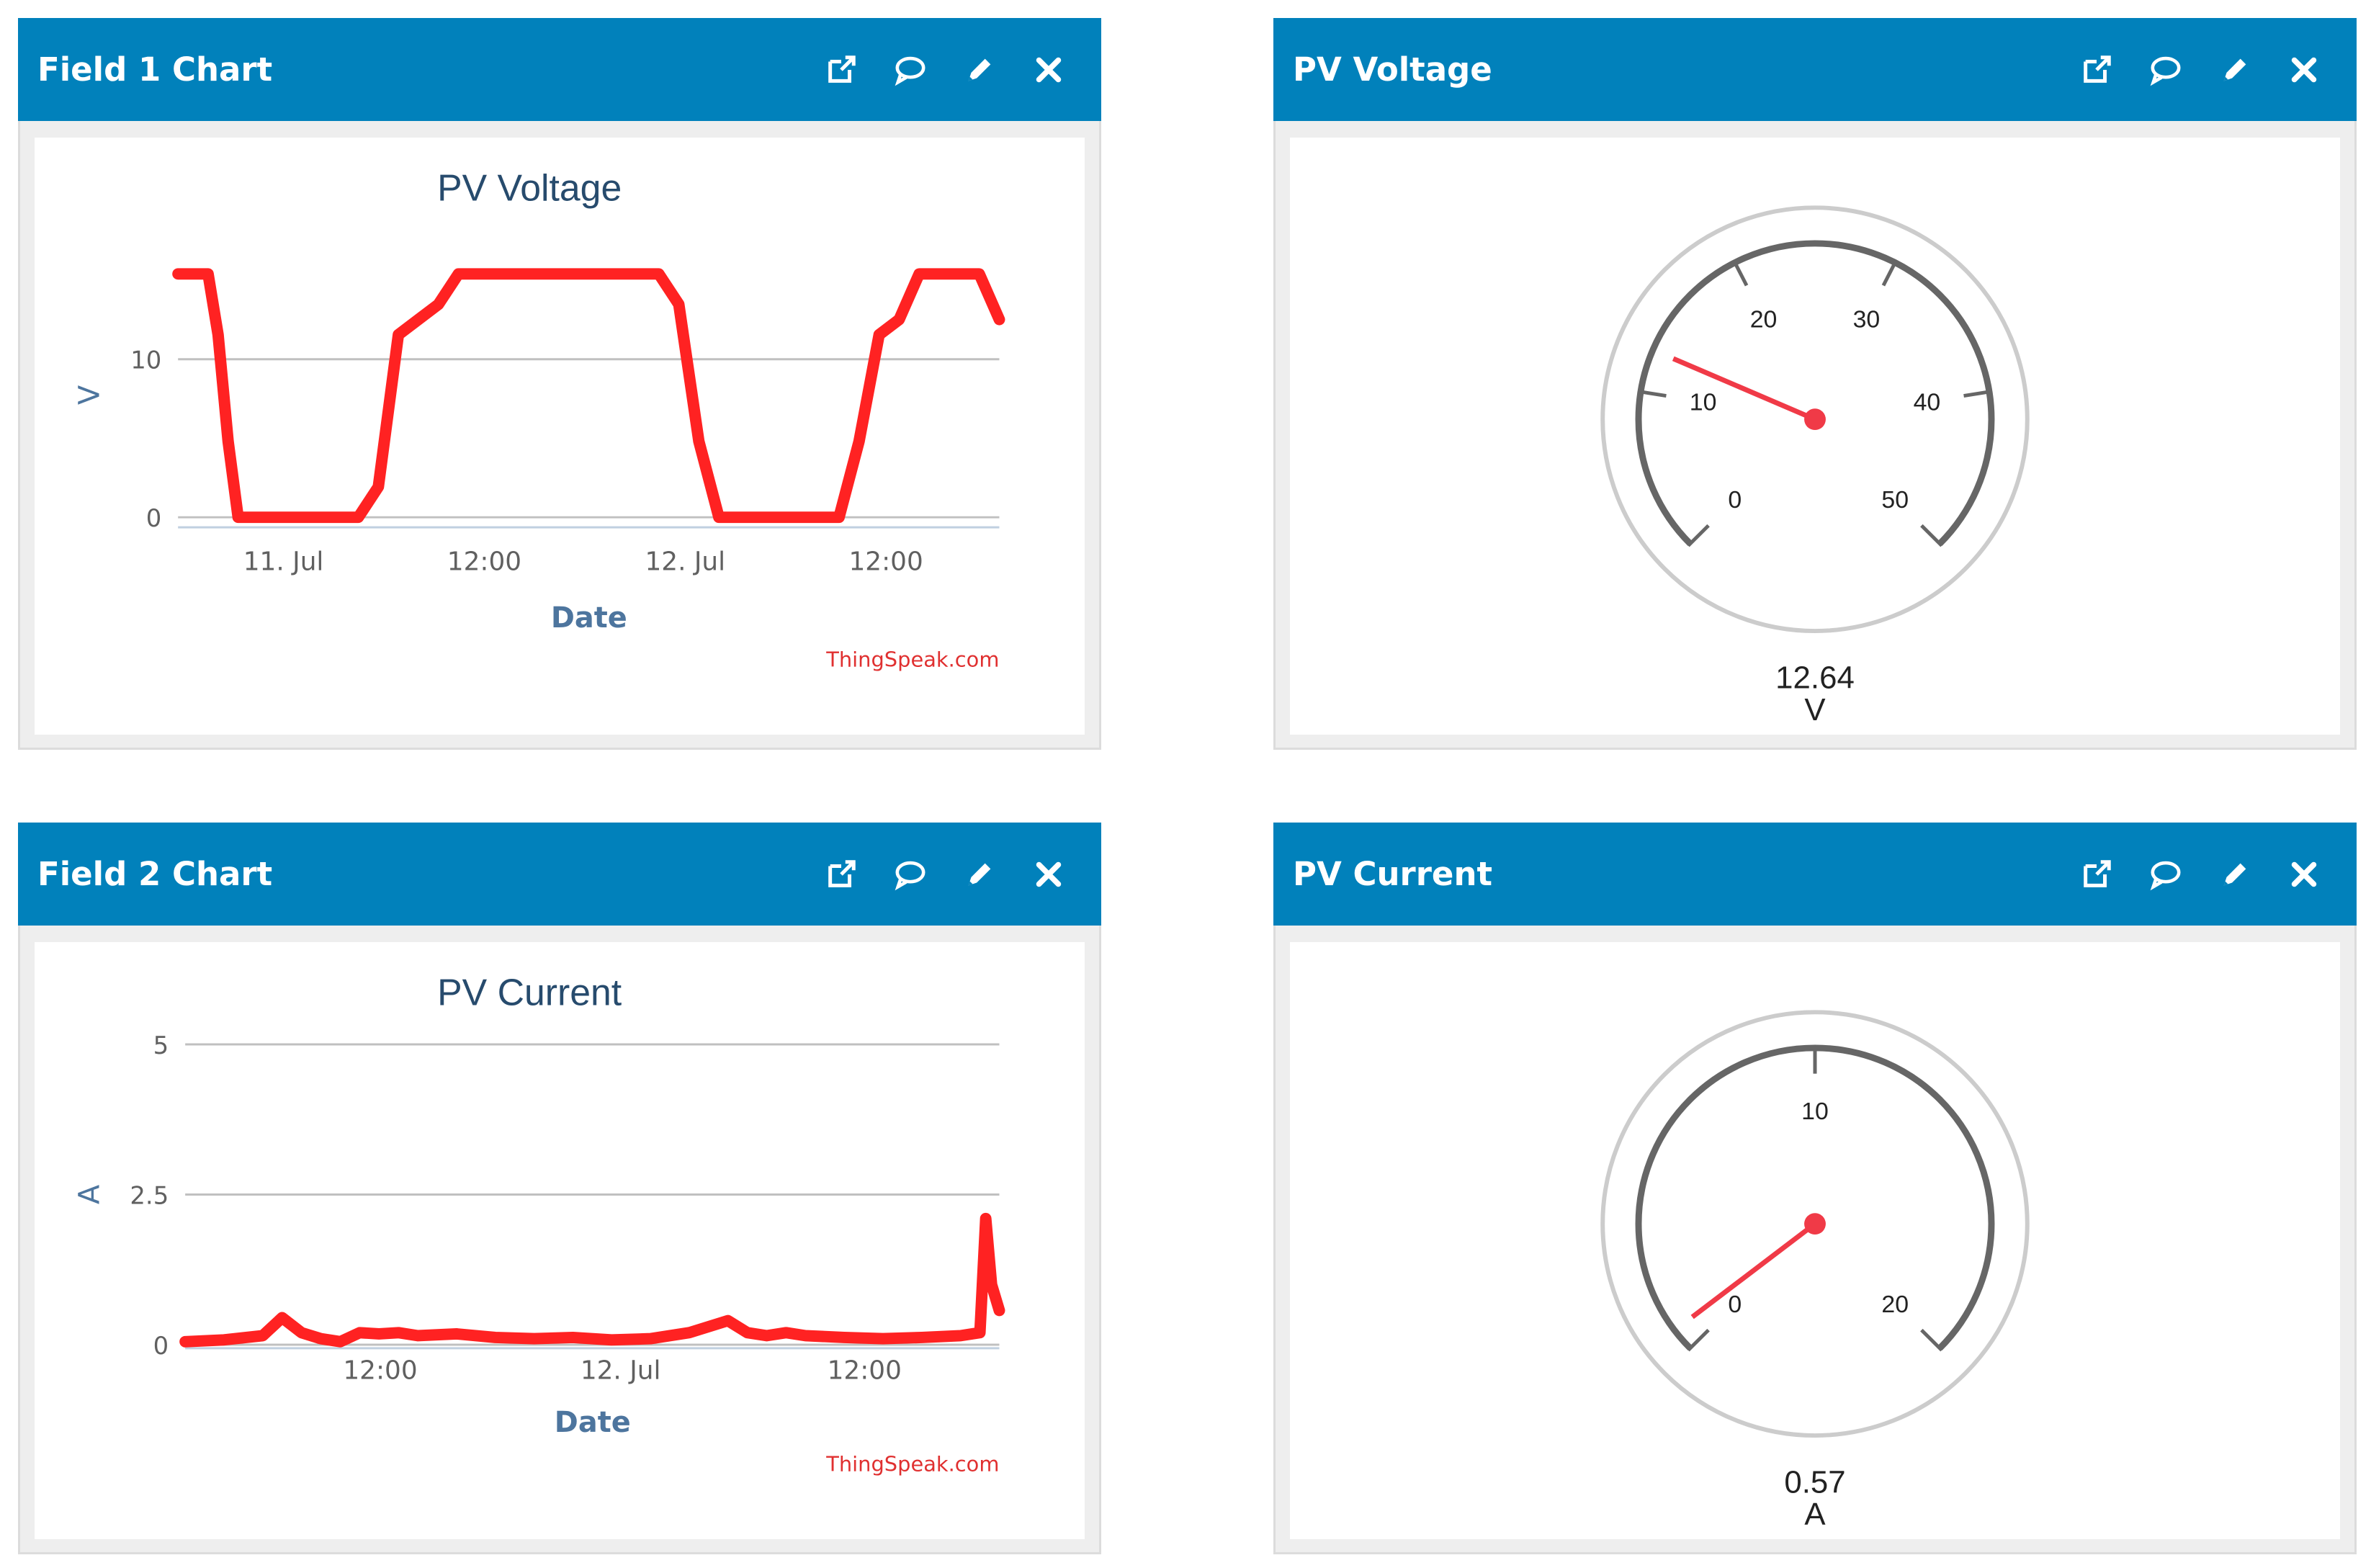 This screenshot has height=1568, width=2371. I want to click on gauge-scale: 0 10 20 30 40 50, so click(1815, 394).